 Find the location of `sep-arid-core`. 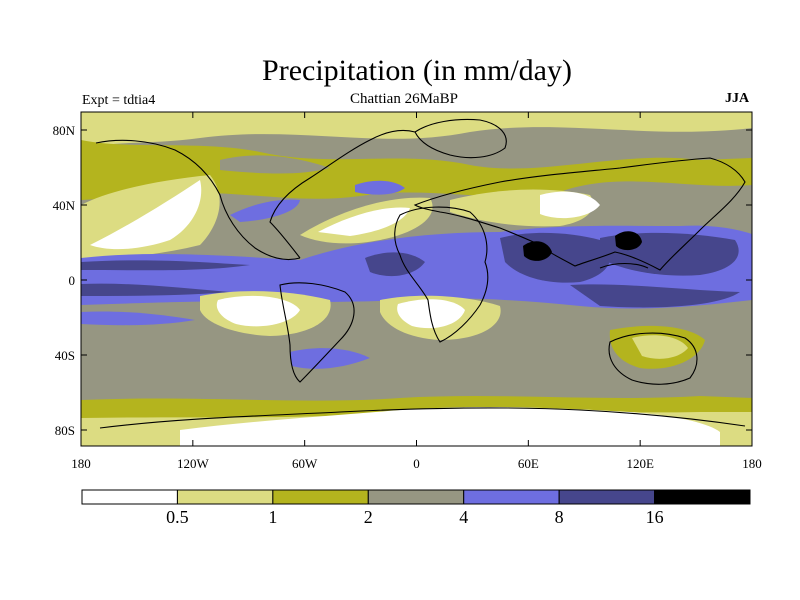

sep-arid-core is located at coordinates (258, 311).